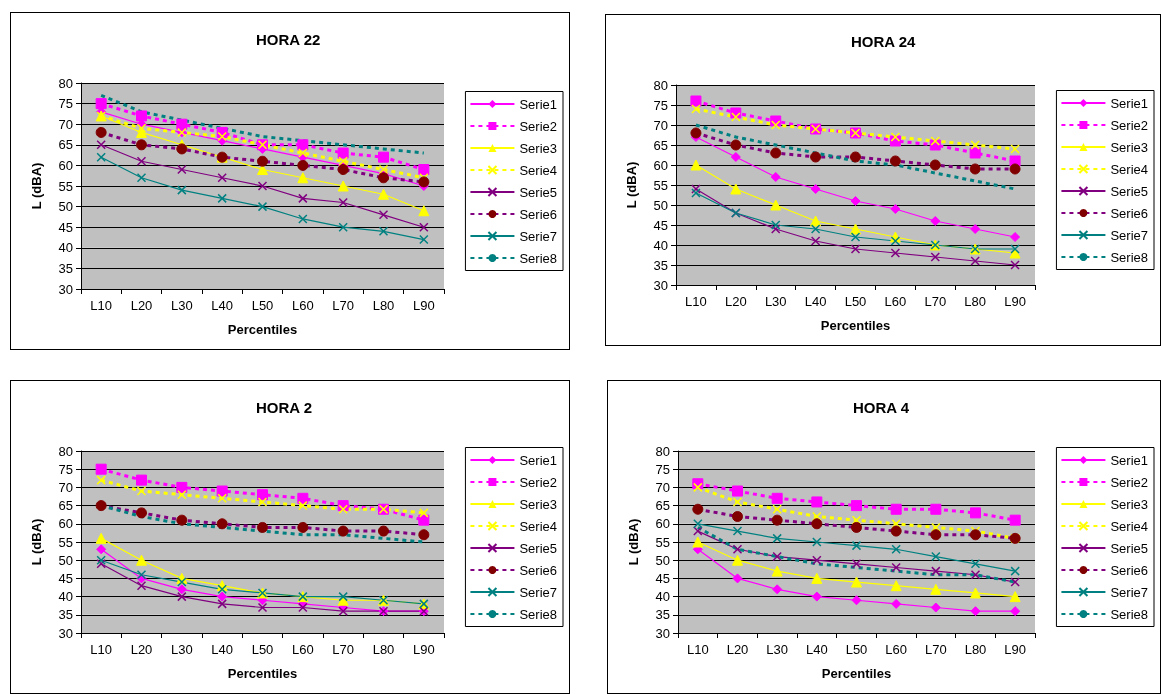 Image resolution: width=1161 pixels, height=694 pixels. What do you see at coordinates (884, 41) in the screenshot?
I see `chart-title: HORA 24` at bounding box center [884, 41].